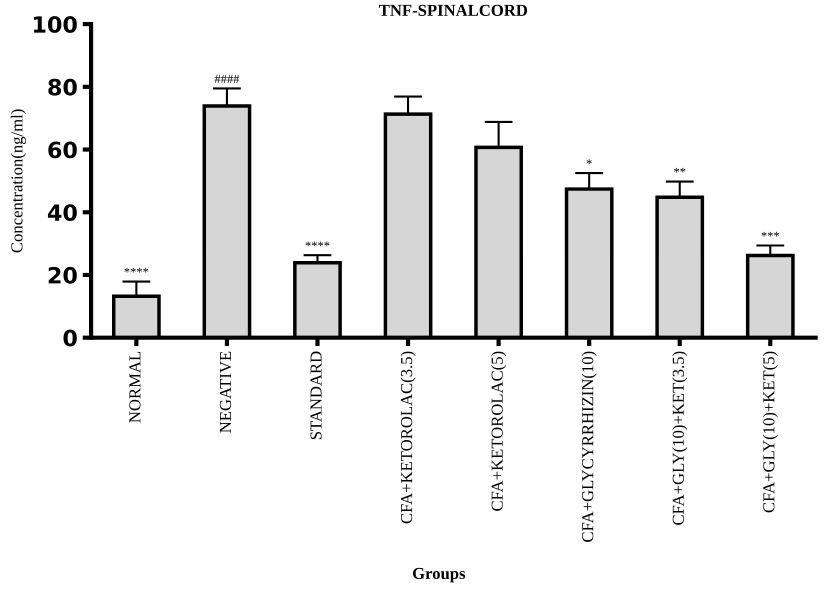  I want to click on y-axis-title: Concentration(ng/ml), so click(18, 180).